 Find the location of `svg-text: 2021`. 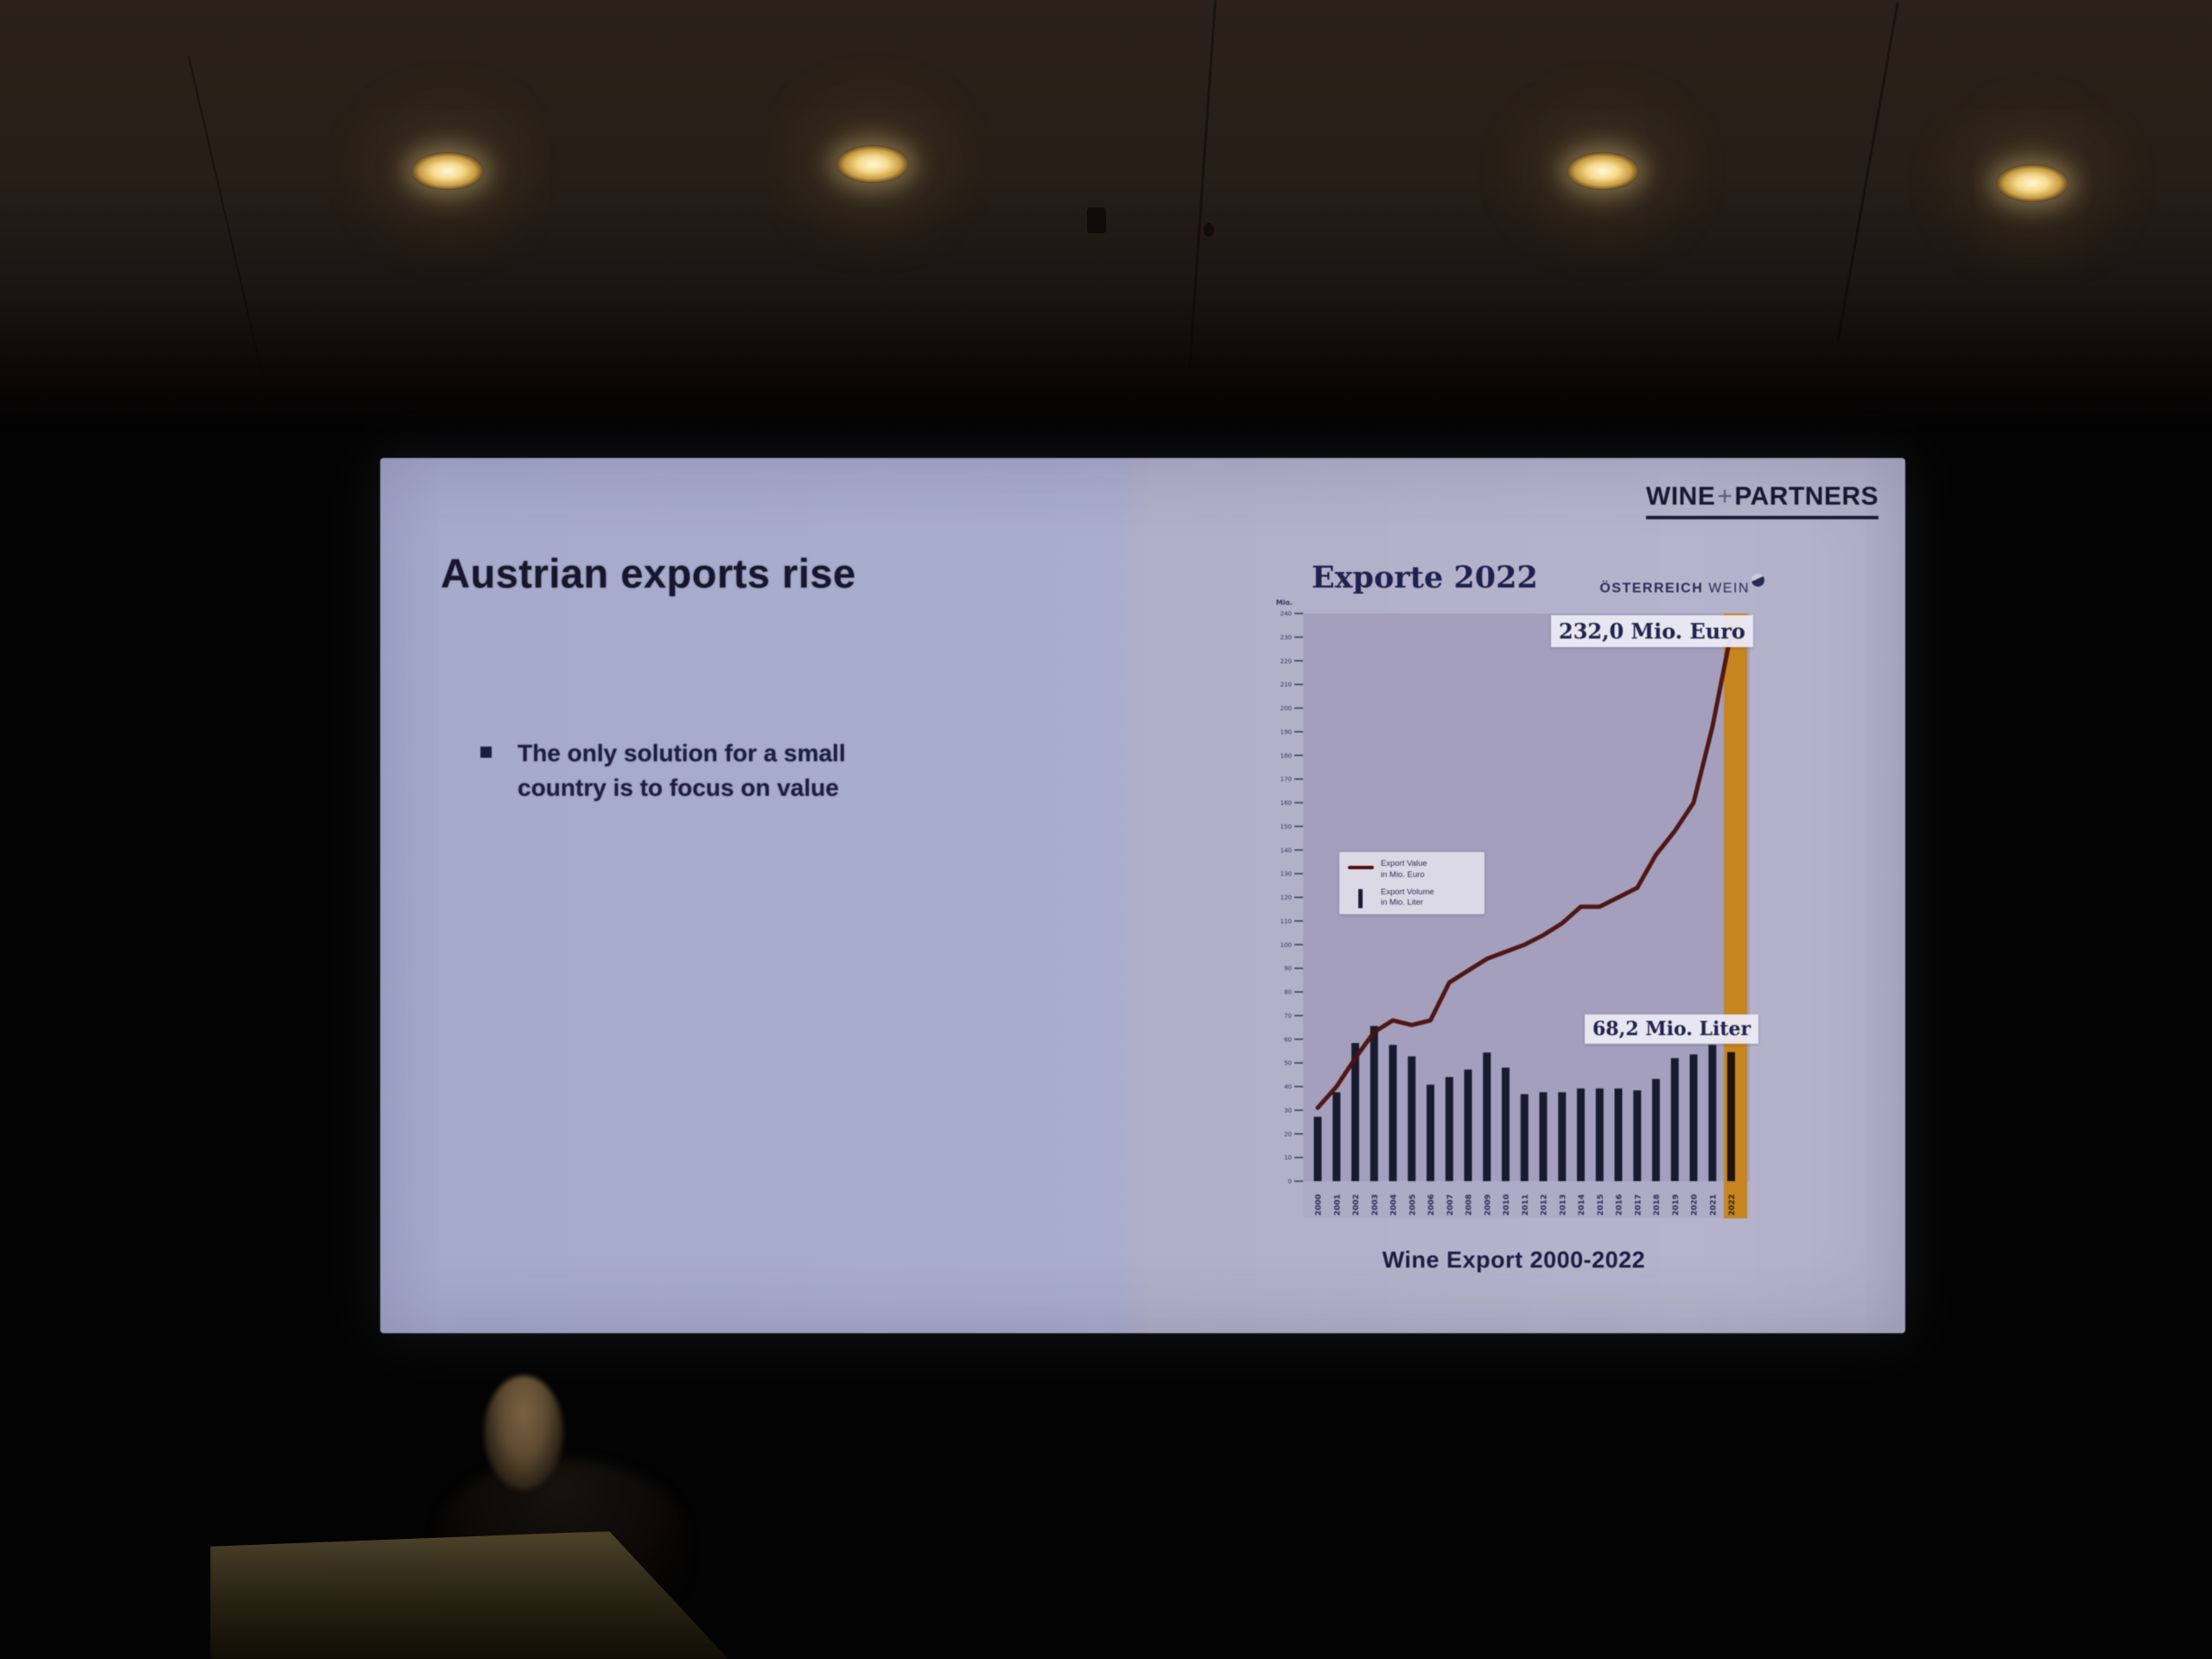

svg-text: 2021 is located at coordinates (1713, 1205).